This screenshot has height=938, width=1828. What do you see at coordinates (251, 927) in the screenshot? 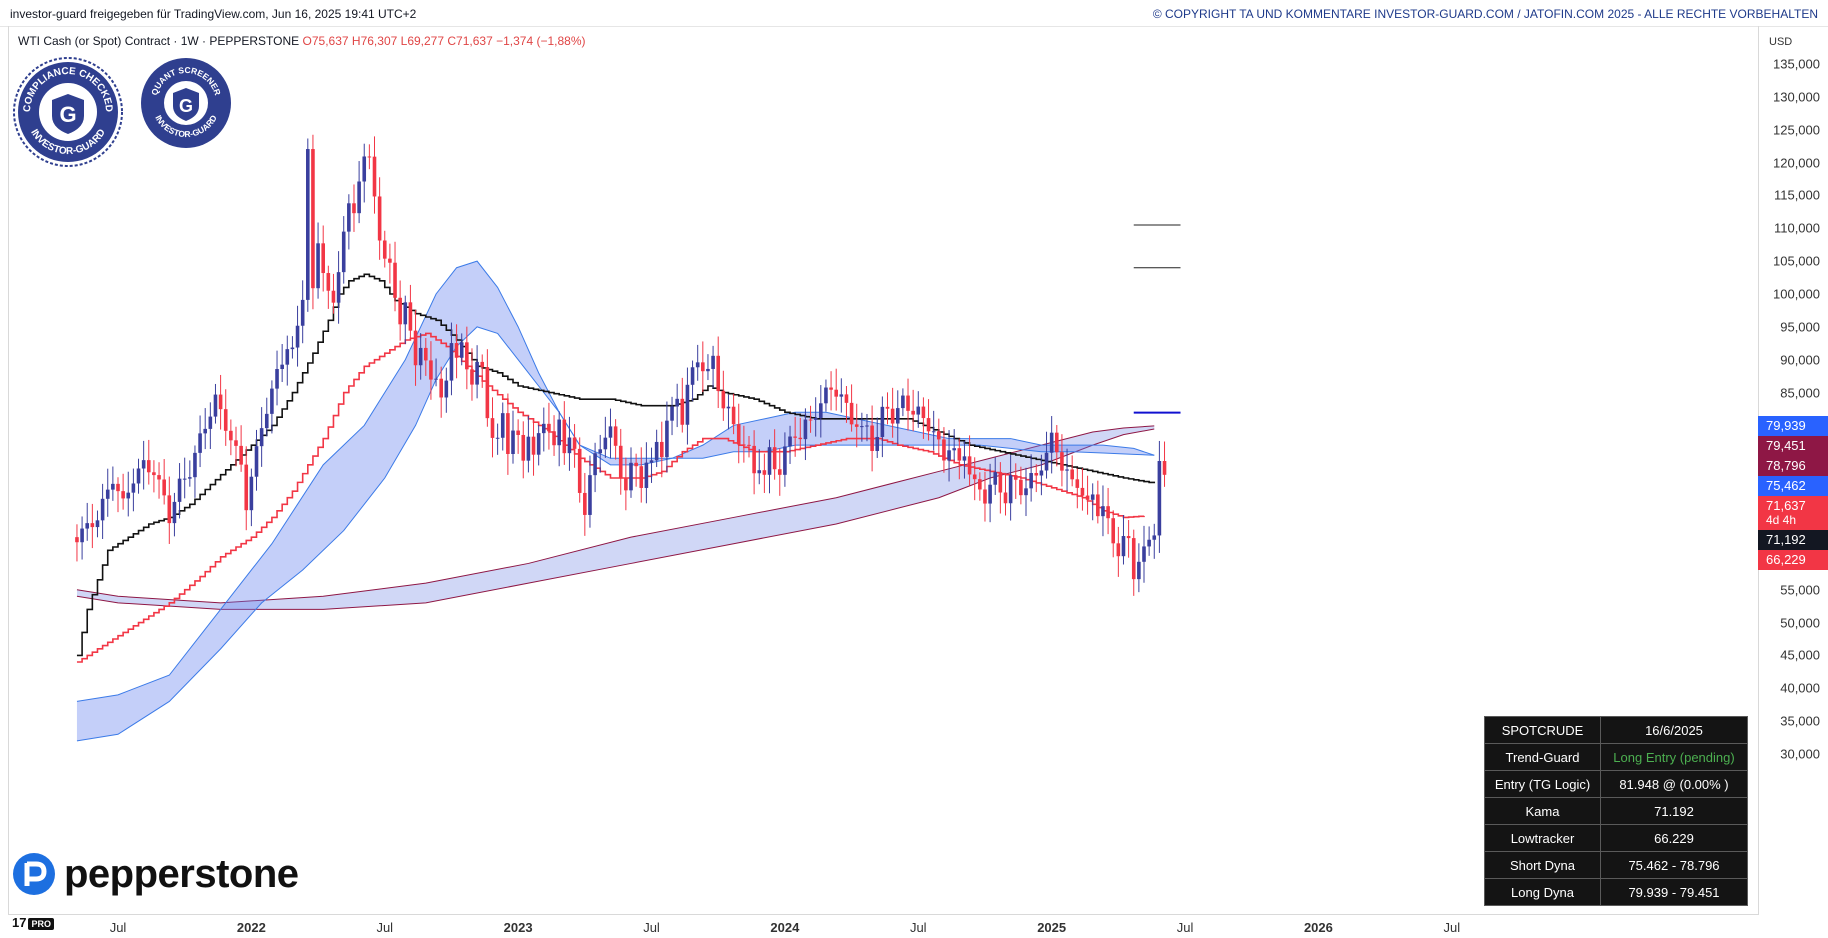
I see `time-tick: 2022` at bounding box center [251, 927].